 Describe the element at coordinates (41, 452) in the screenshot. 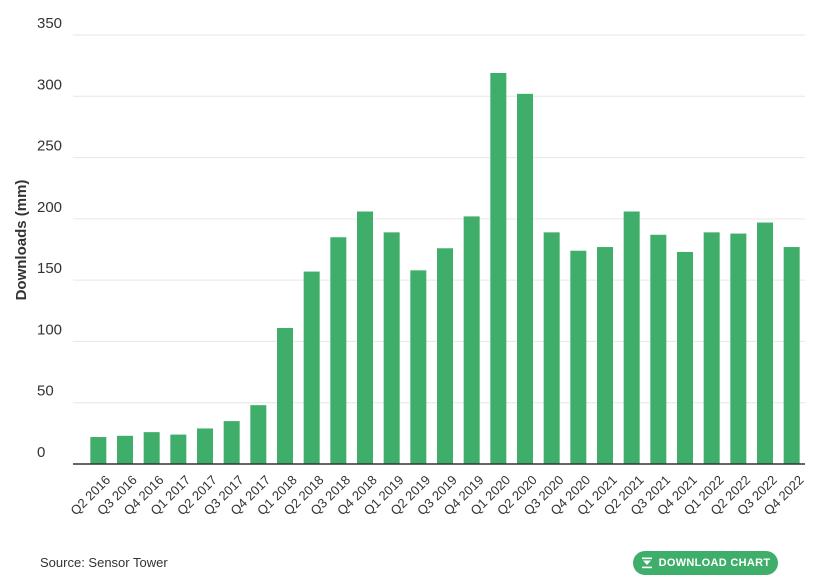

I see `y-tick-label: 0` at that location.